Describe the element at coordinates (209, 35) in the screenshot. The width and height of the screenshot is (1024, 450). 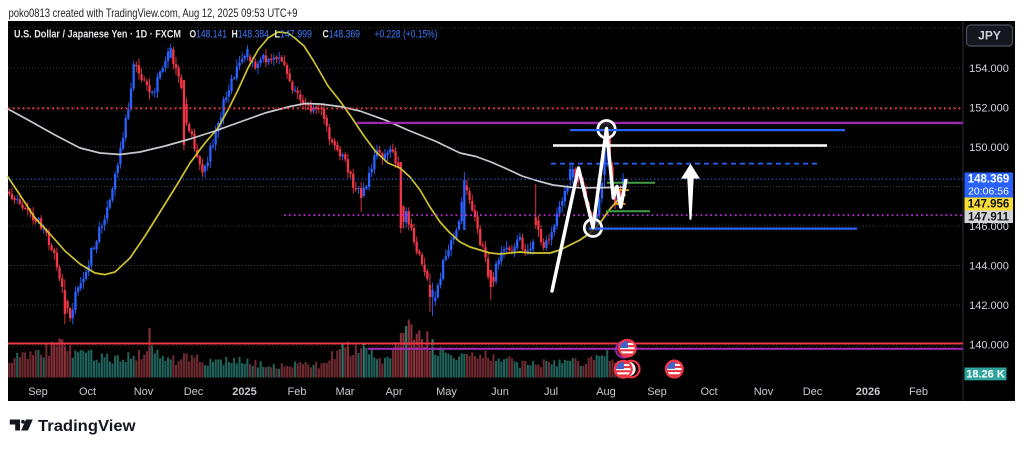
I see `svg-text: O148.141` at that location.